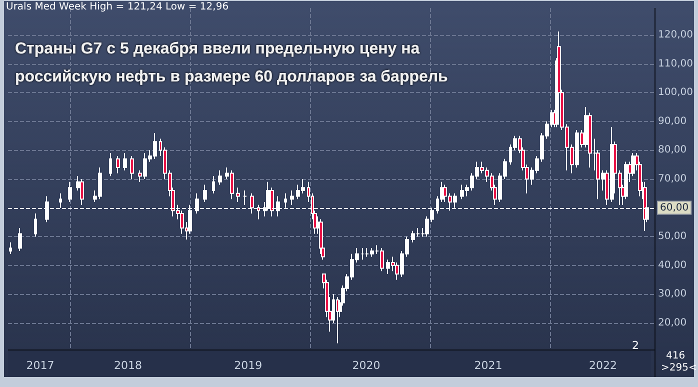 The image size is (698, 387). I want to click on y-tick-label: 40,00, so click(672, 265).